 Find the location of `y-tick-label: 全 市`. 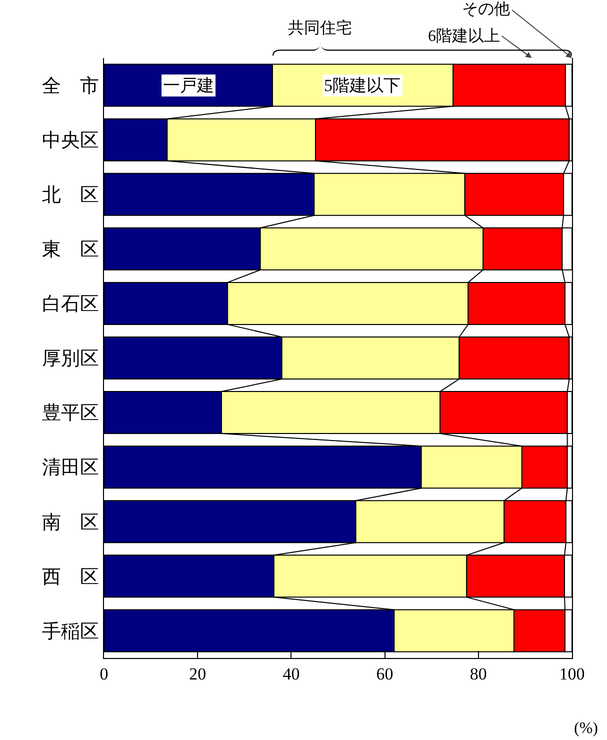

y-tick-label: 全 市 is located at coordinates (71, 85).